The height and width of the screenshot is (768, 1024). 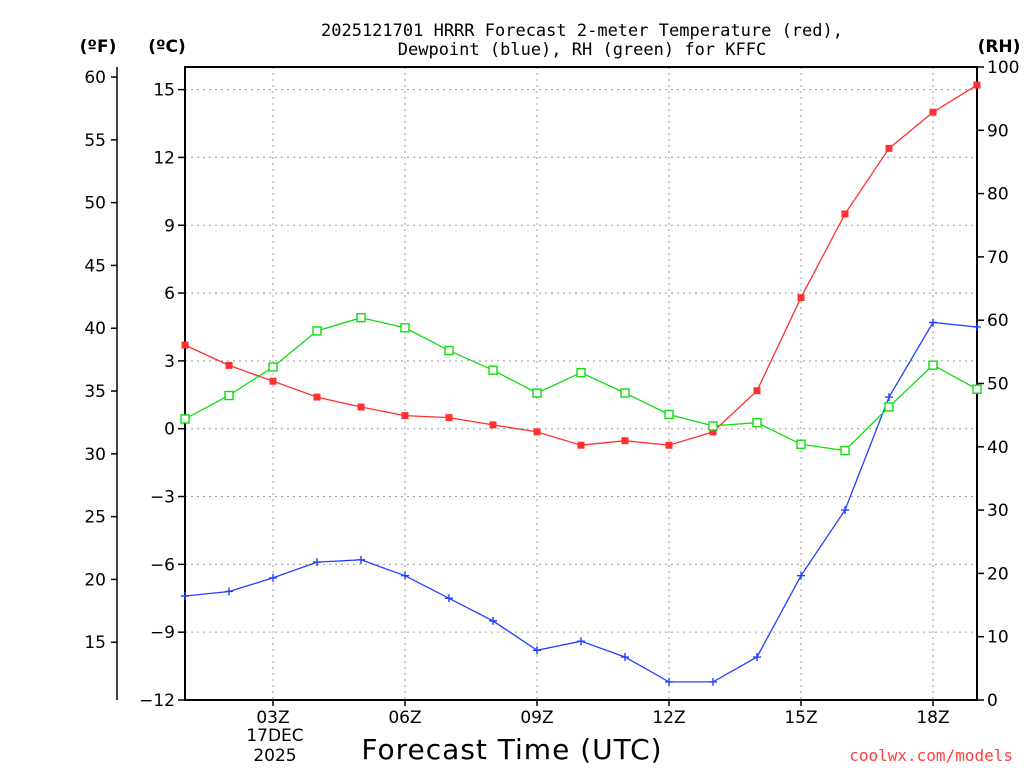 I want to click on x-tick-label: 03Z, so click(x=272, y=718).